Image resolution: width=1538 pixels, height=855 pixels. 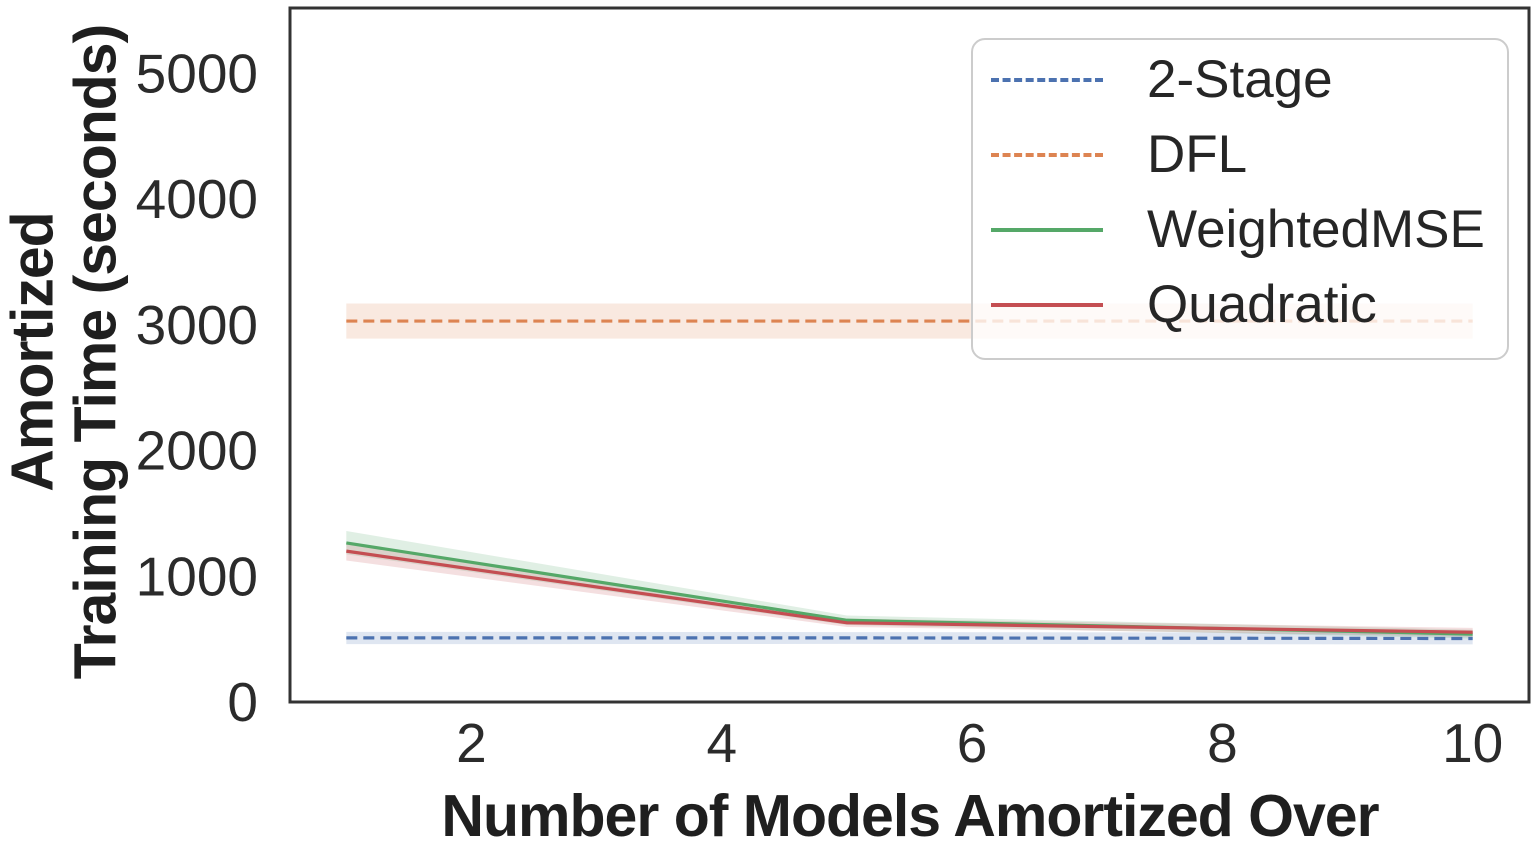 I want to click on x-tick-label-10: 10, so click(x=1472, y=743).